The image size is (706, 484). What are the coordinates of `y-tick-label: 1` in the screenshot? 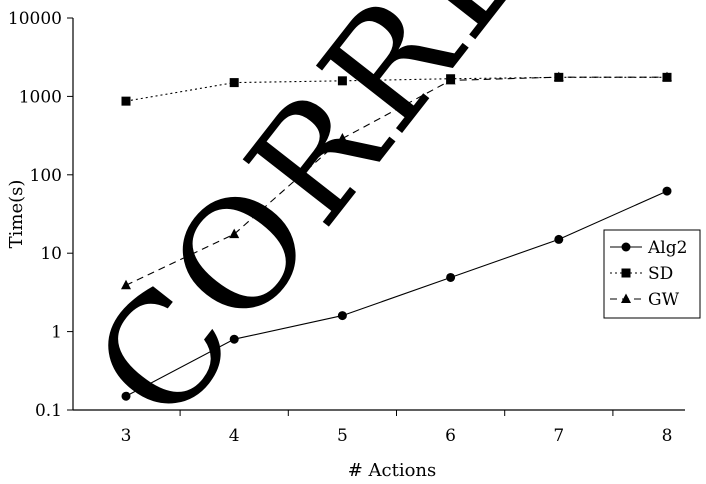 It's located at (56, 333).